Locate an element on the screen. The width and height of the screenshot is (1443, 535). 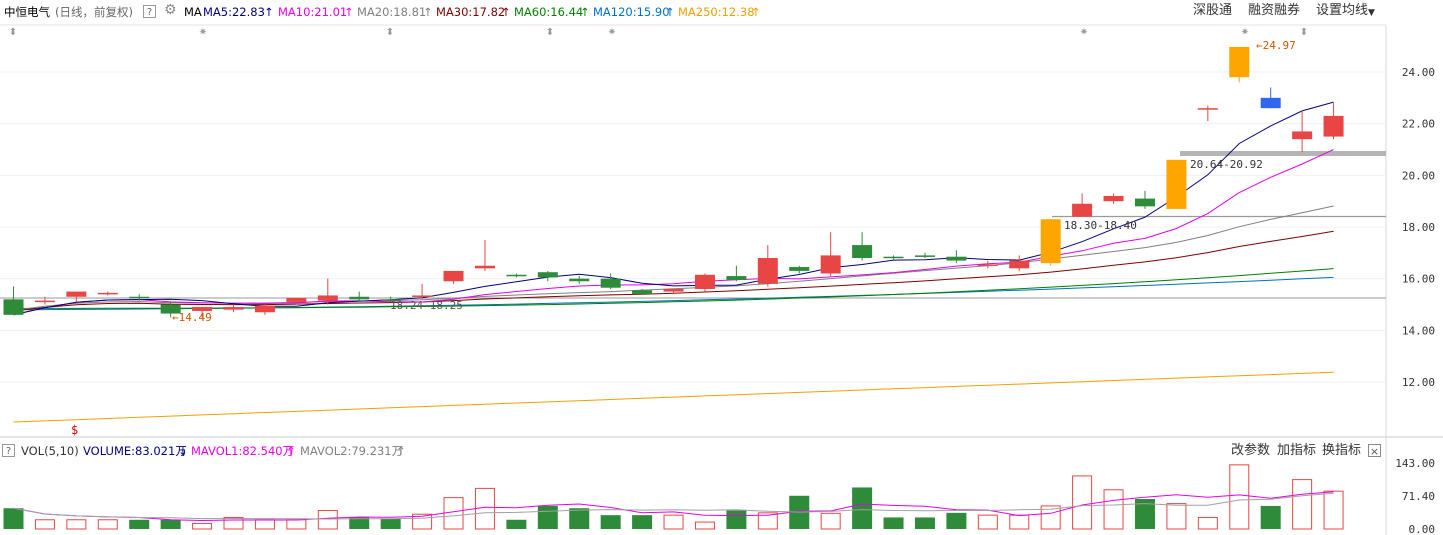
ma250-arrow-icon: ↑ is located at coordinates (756, 12).